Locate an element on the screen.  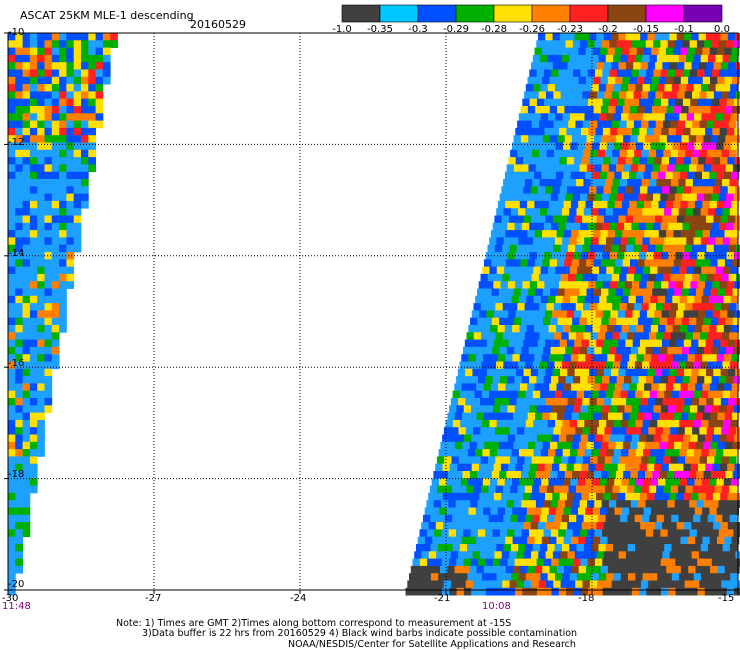
lon-label-21: -21 is located at coordinates (442, 598).